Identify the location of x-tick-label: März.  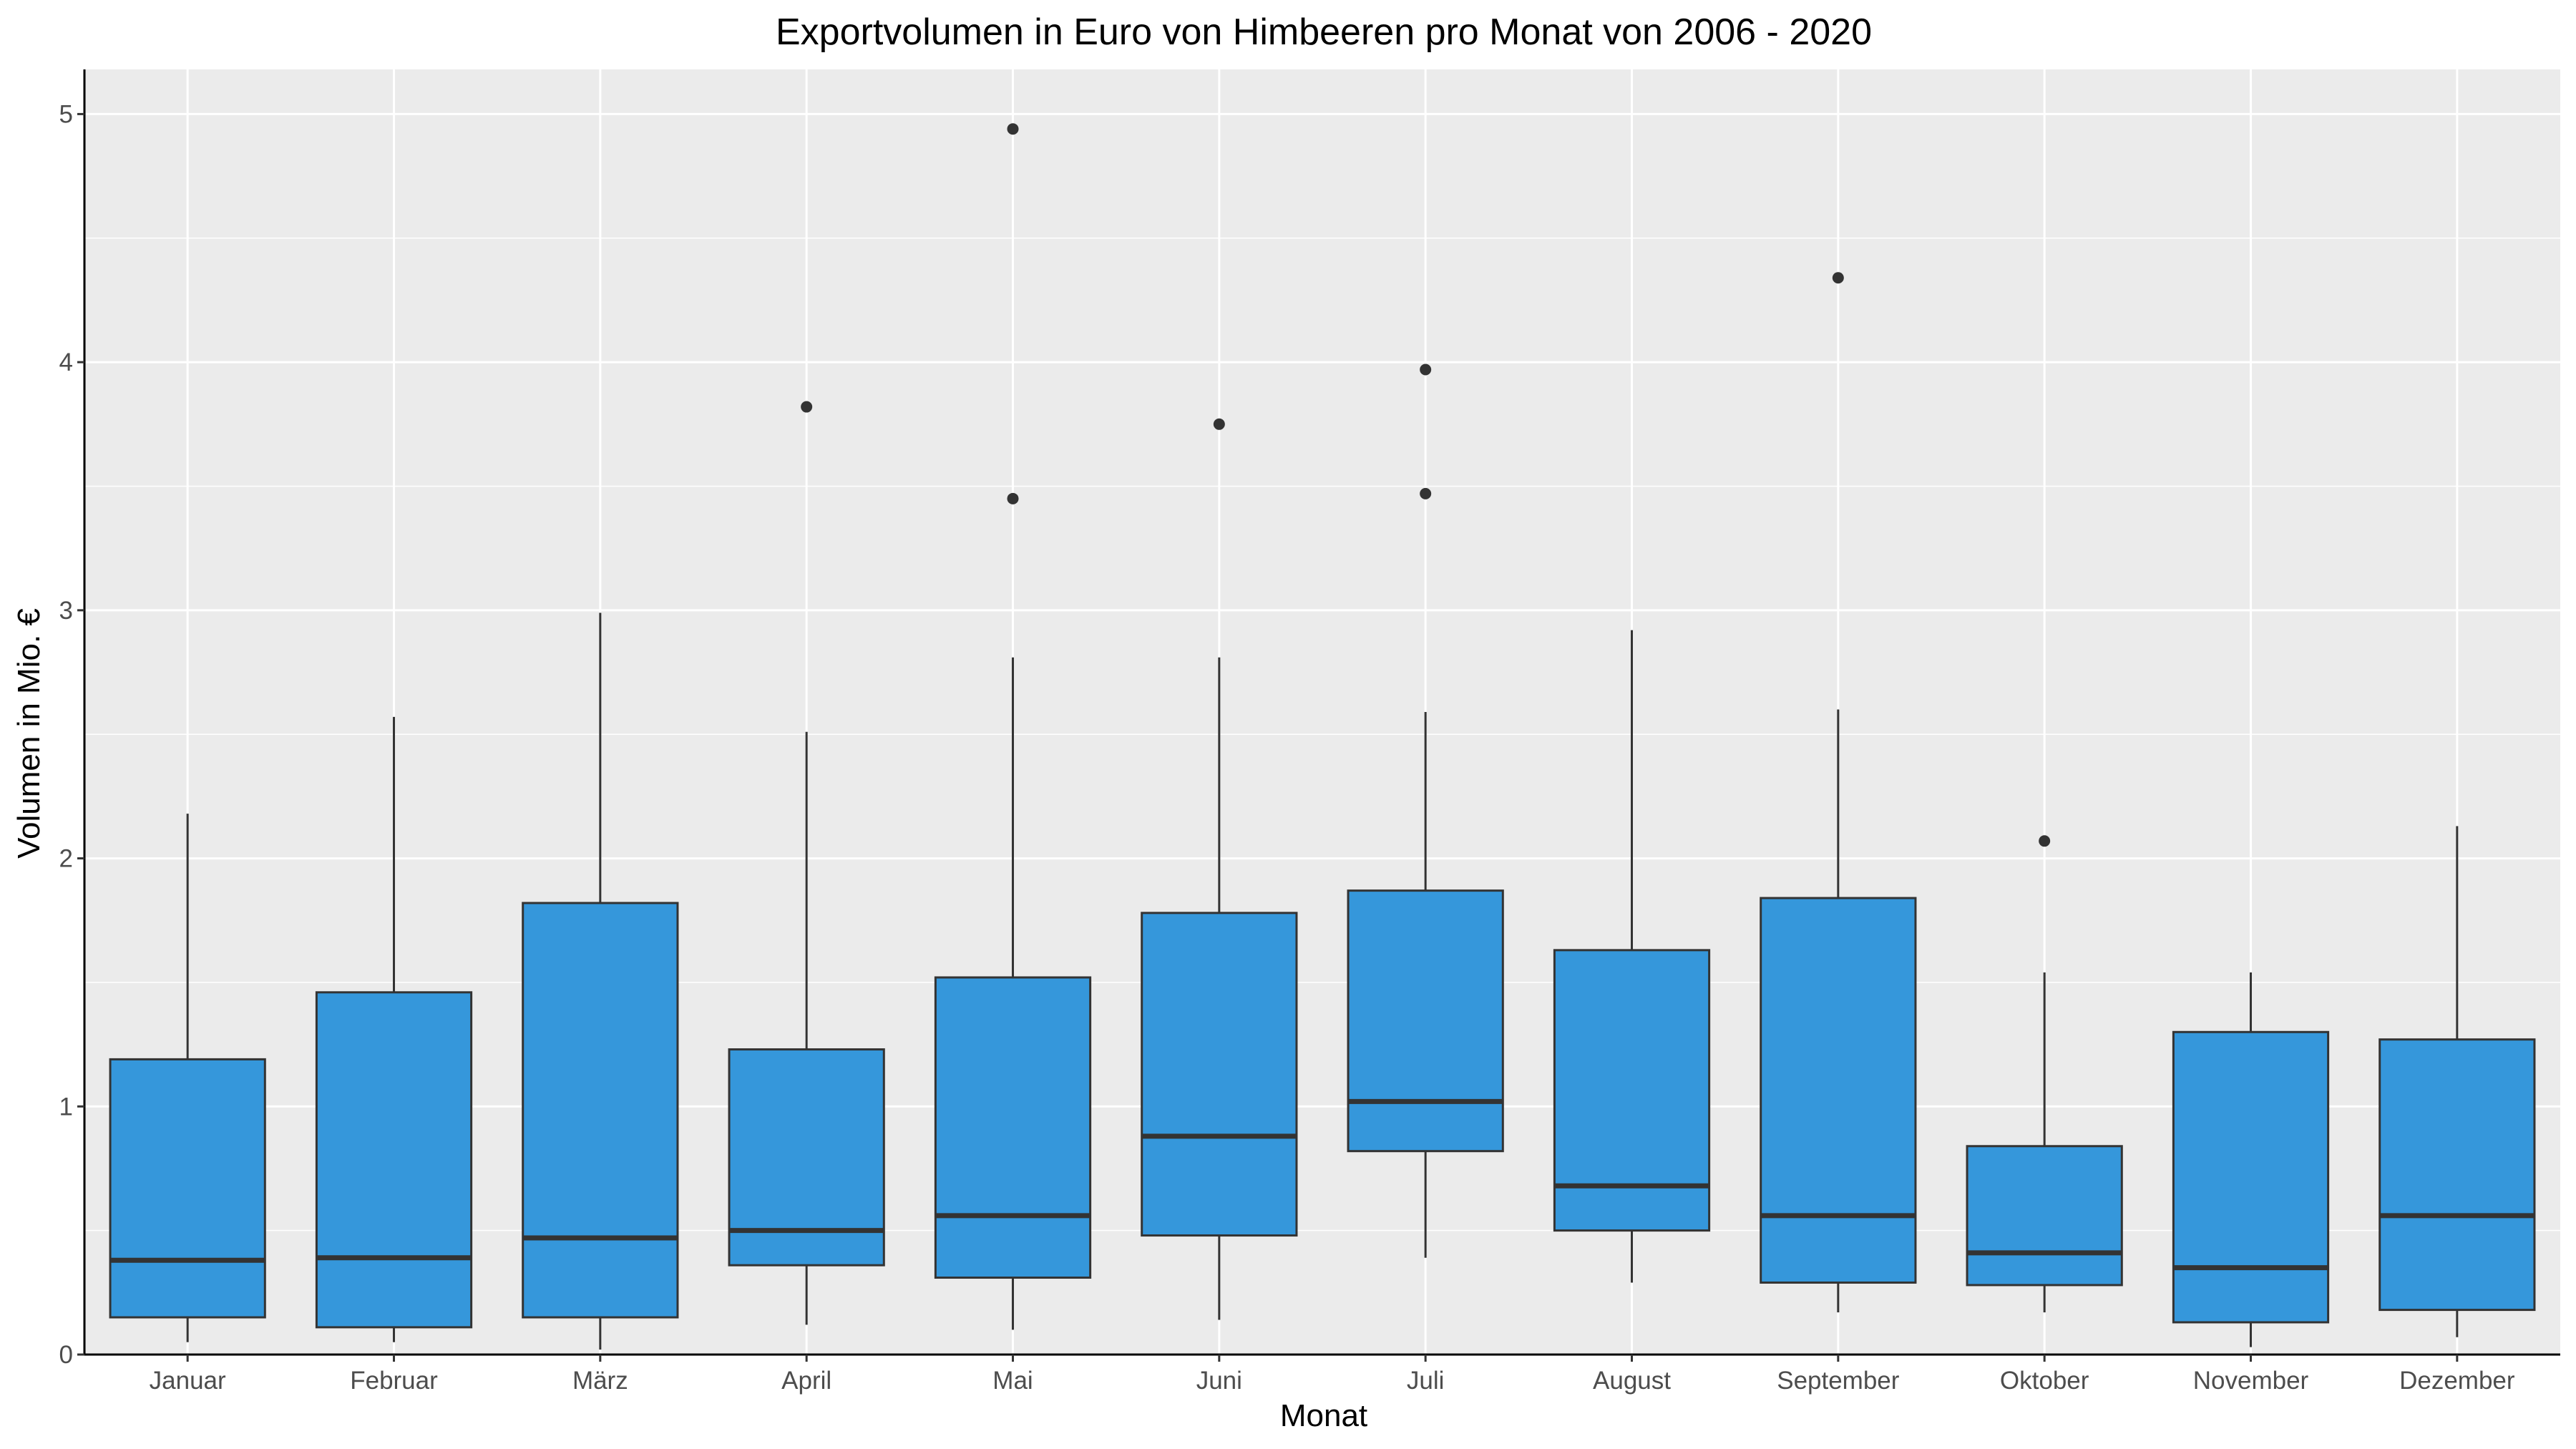
(600, 1381).